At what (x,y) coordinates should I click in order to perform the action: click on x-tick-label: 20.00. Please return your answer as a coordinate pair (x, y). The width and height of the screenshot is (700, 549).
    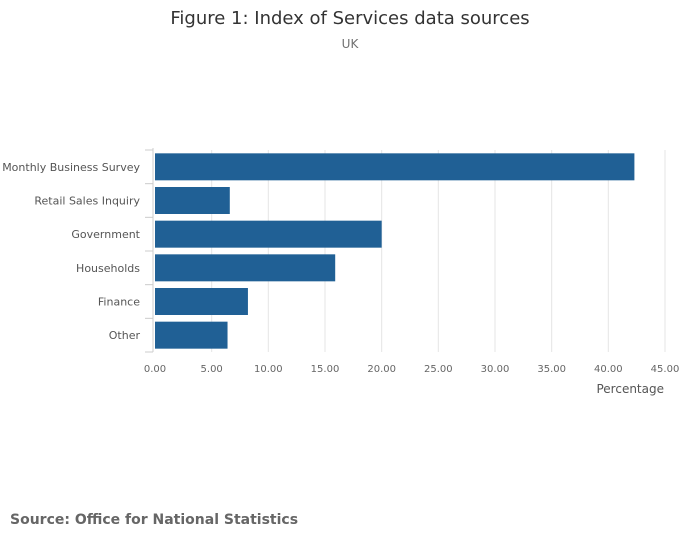
    Looking at the image, I should click on (381, 369).